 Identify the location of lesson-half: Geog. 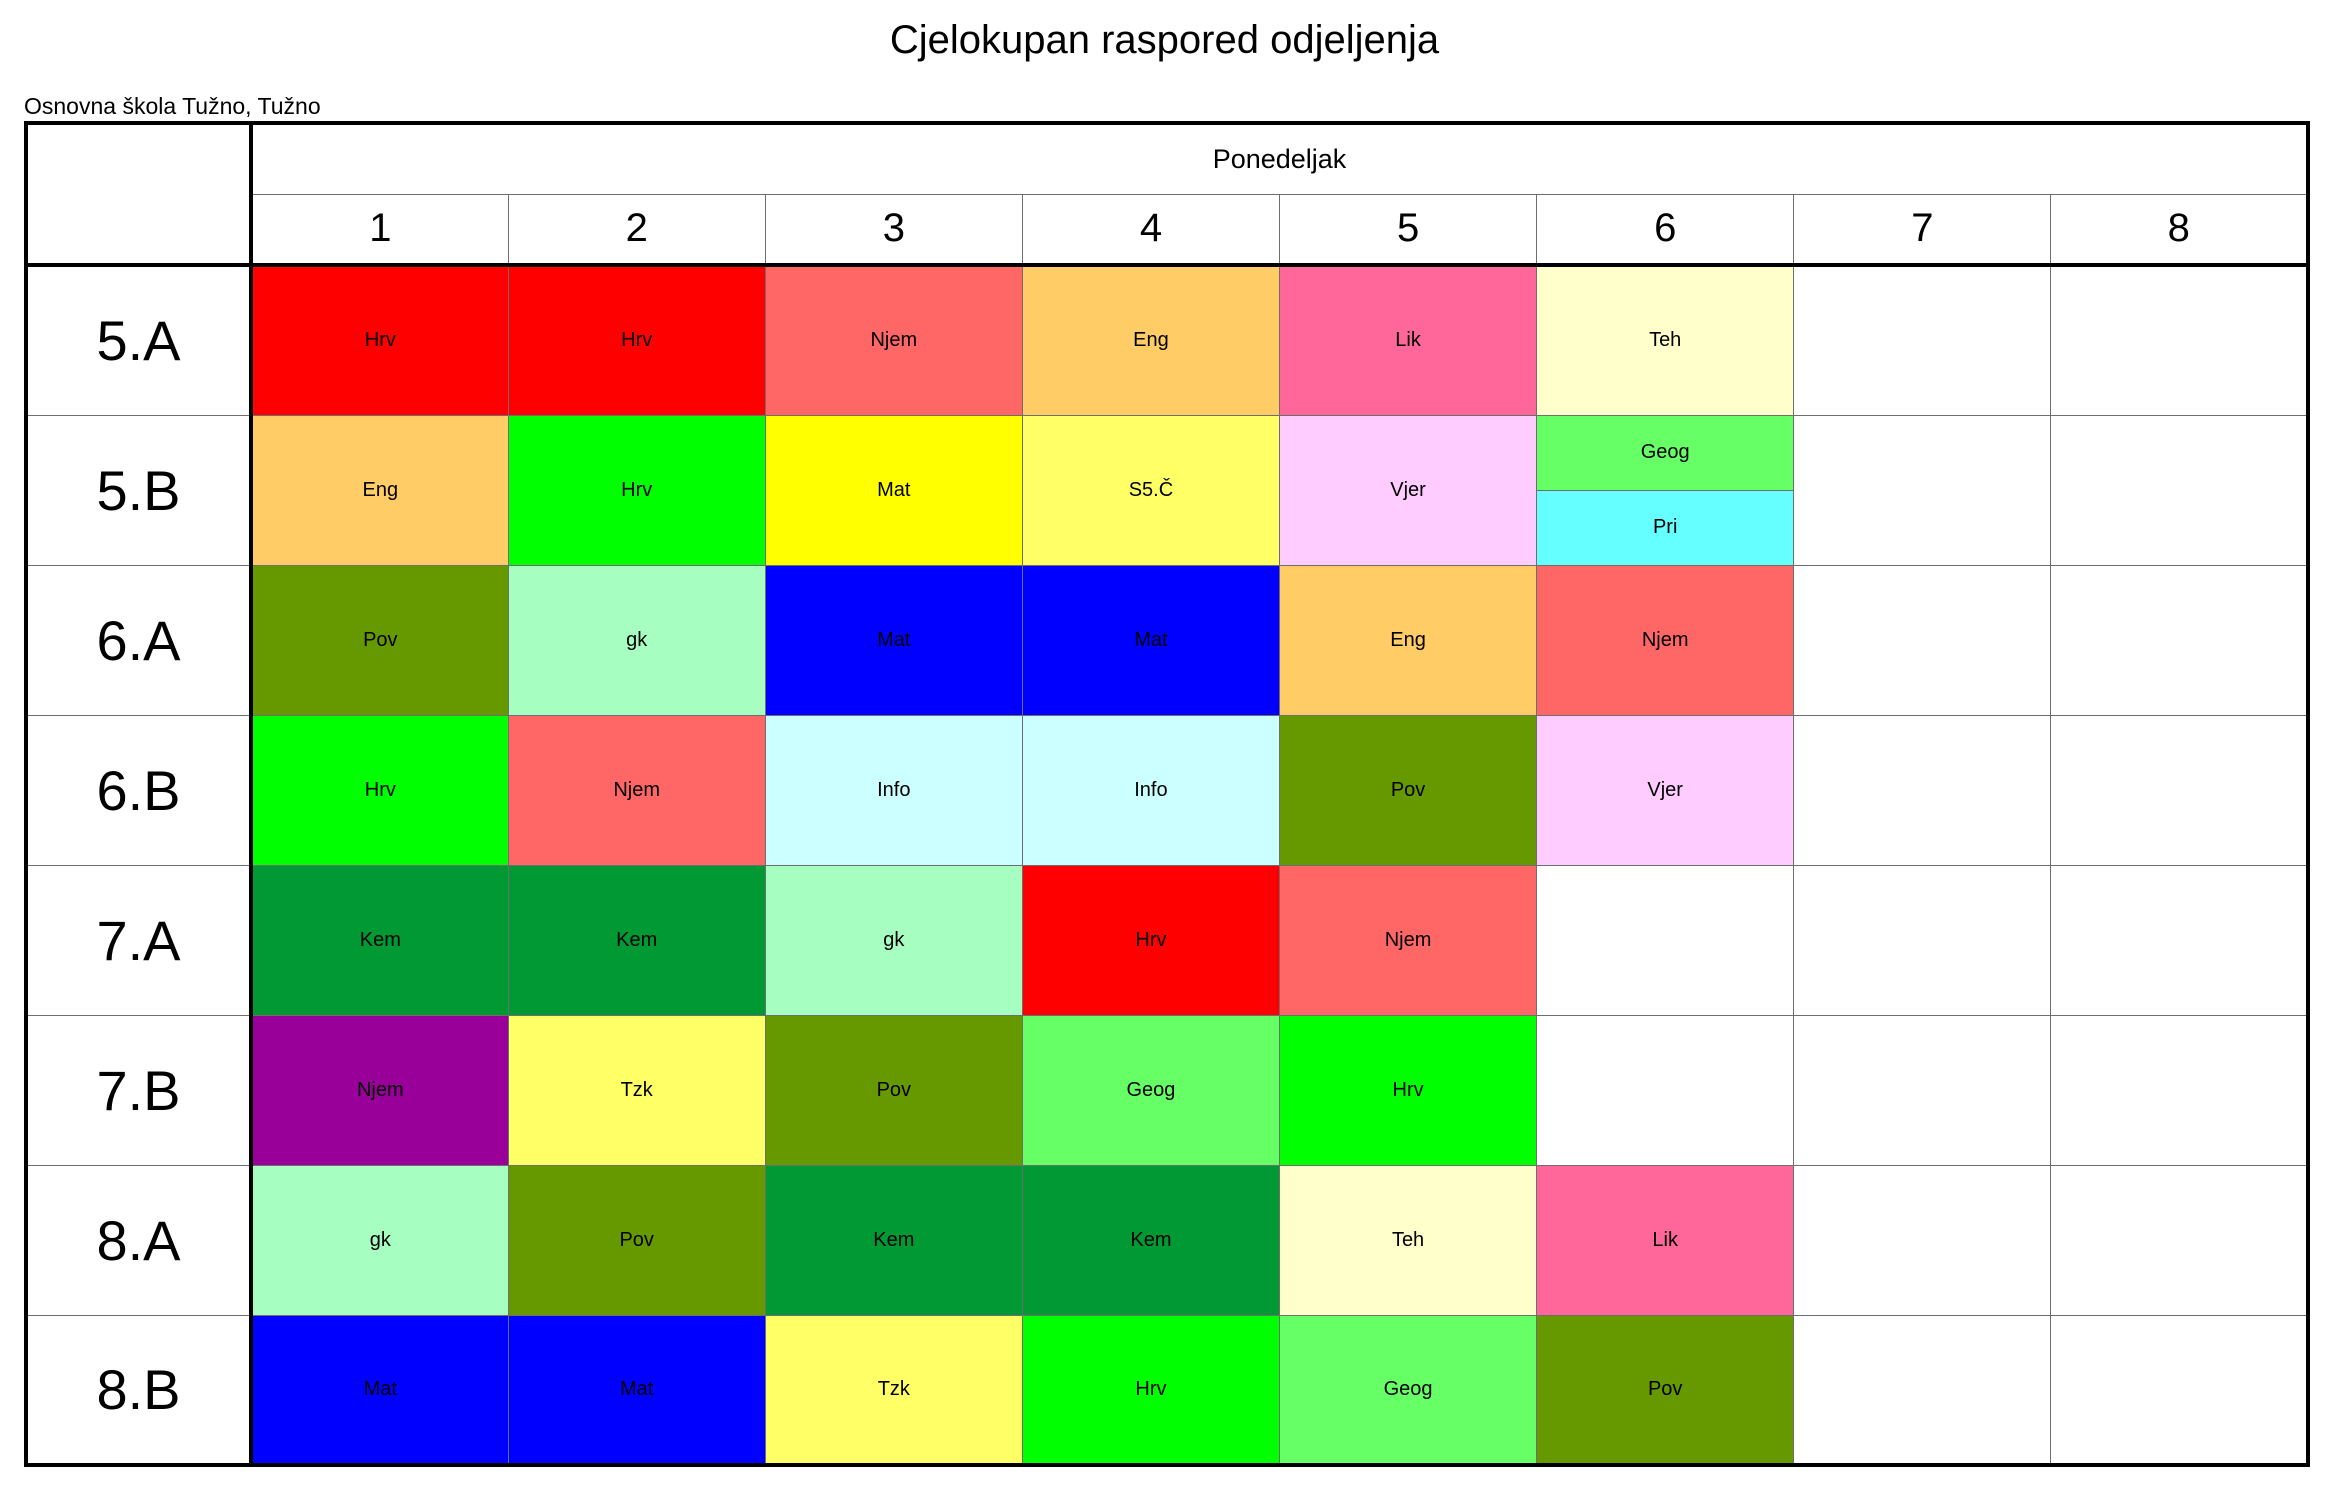
(1665, 453).